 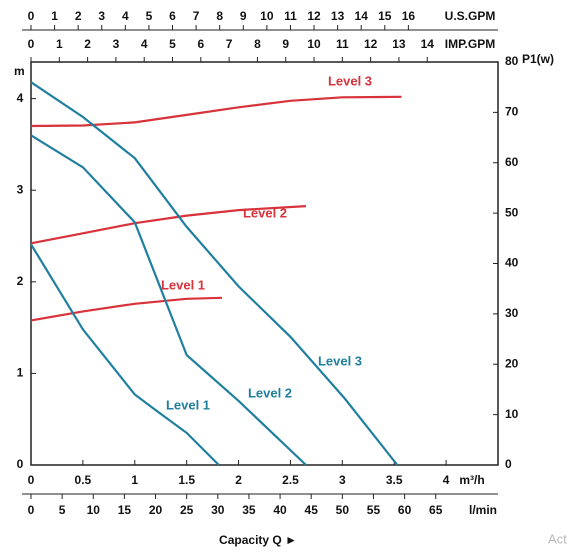 I want to click on x-axis-unit: IMP.GPM, so click(x=470, y=44).